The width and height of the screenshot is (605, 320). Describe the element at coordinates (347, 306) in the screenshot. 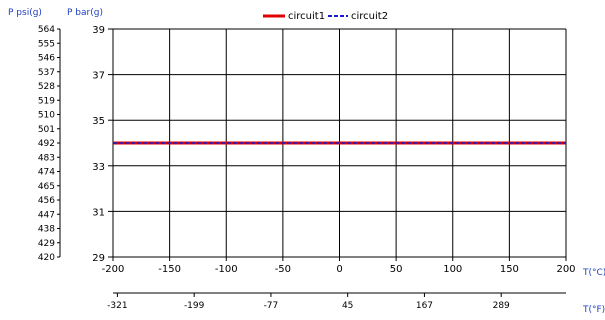

I see `f-tick-label: 45` at that location.